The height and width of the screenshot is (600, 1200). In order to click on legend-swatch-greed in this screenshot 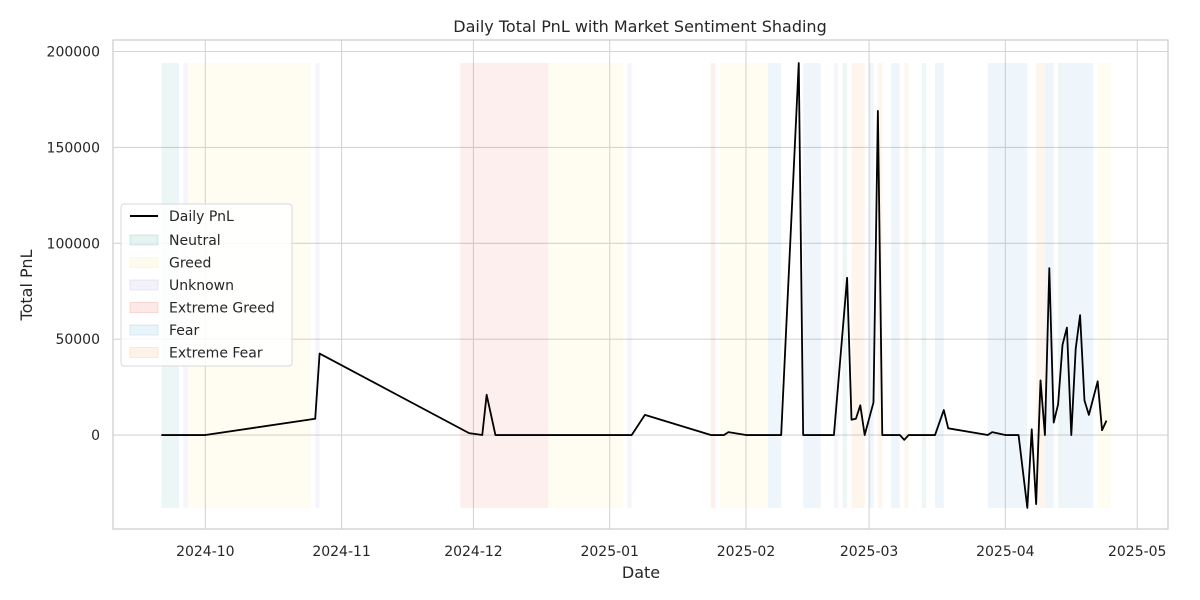, I will do `click(144, 262)`.